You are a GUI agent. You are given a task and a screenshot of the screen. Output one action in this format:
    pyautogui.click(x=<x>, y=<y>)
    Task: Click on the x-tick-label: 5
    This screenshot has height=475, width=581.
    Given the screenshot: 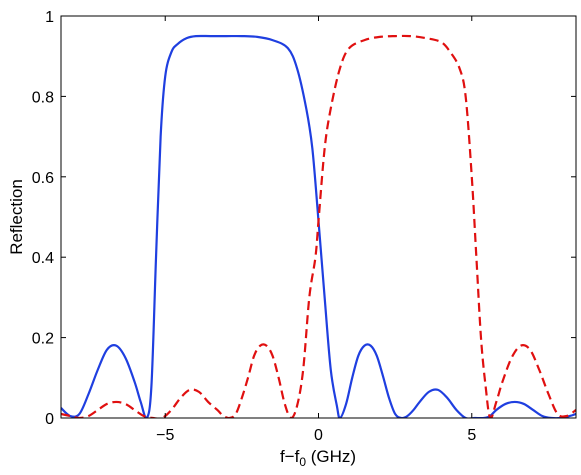 What is the action you would take?
    pyautogui.click(x=471, y=435)
    